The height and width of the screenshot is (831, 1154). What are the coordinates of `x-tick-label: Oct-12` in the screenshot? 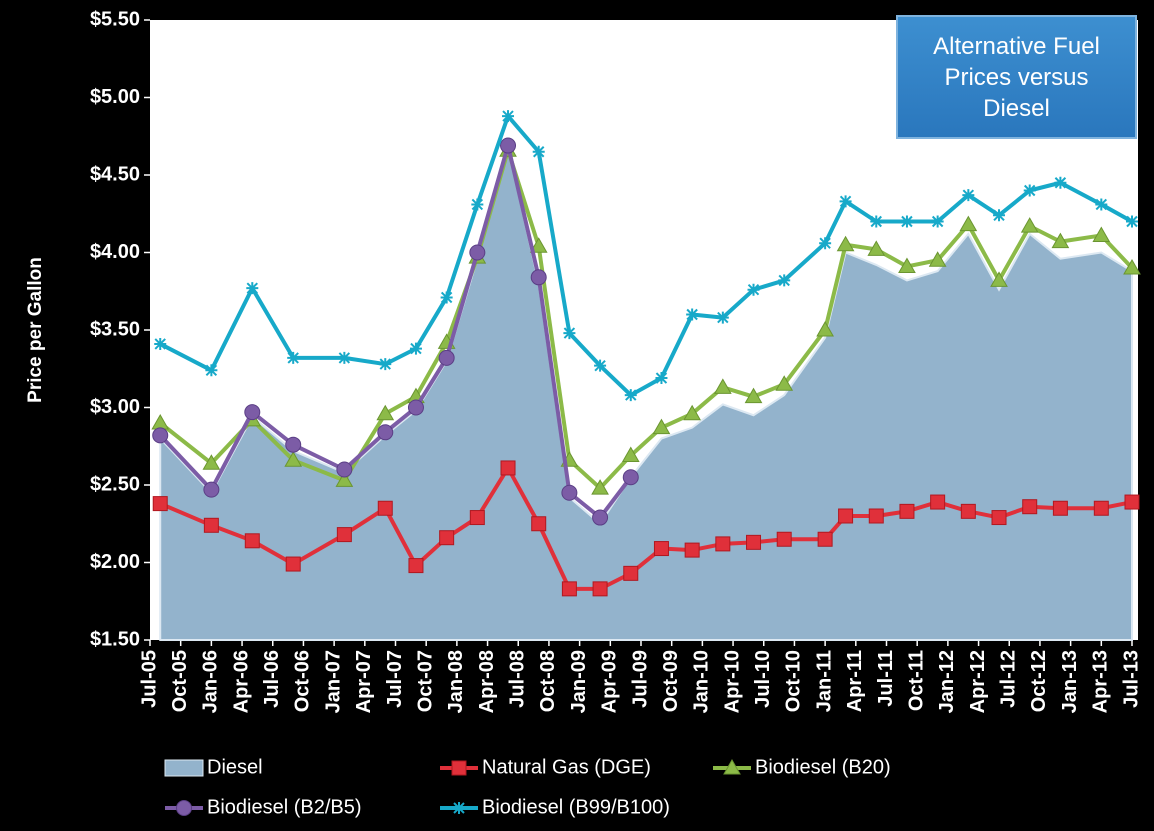 It's located at (1039, 681).